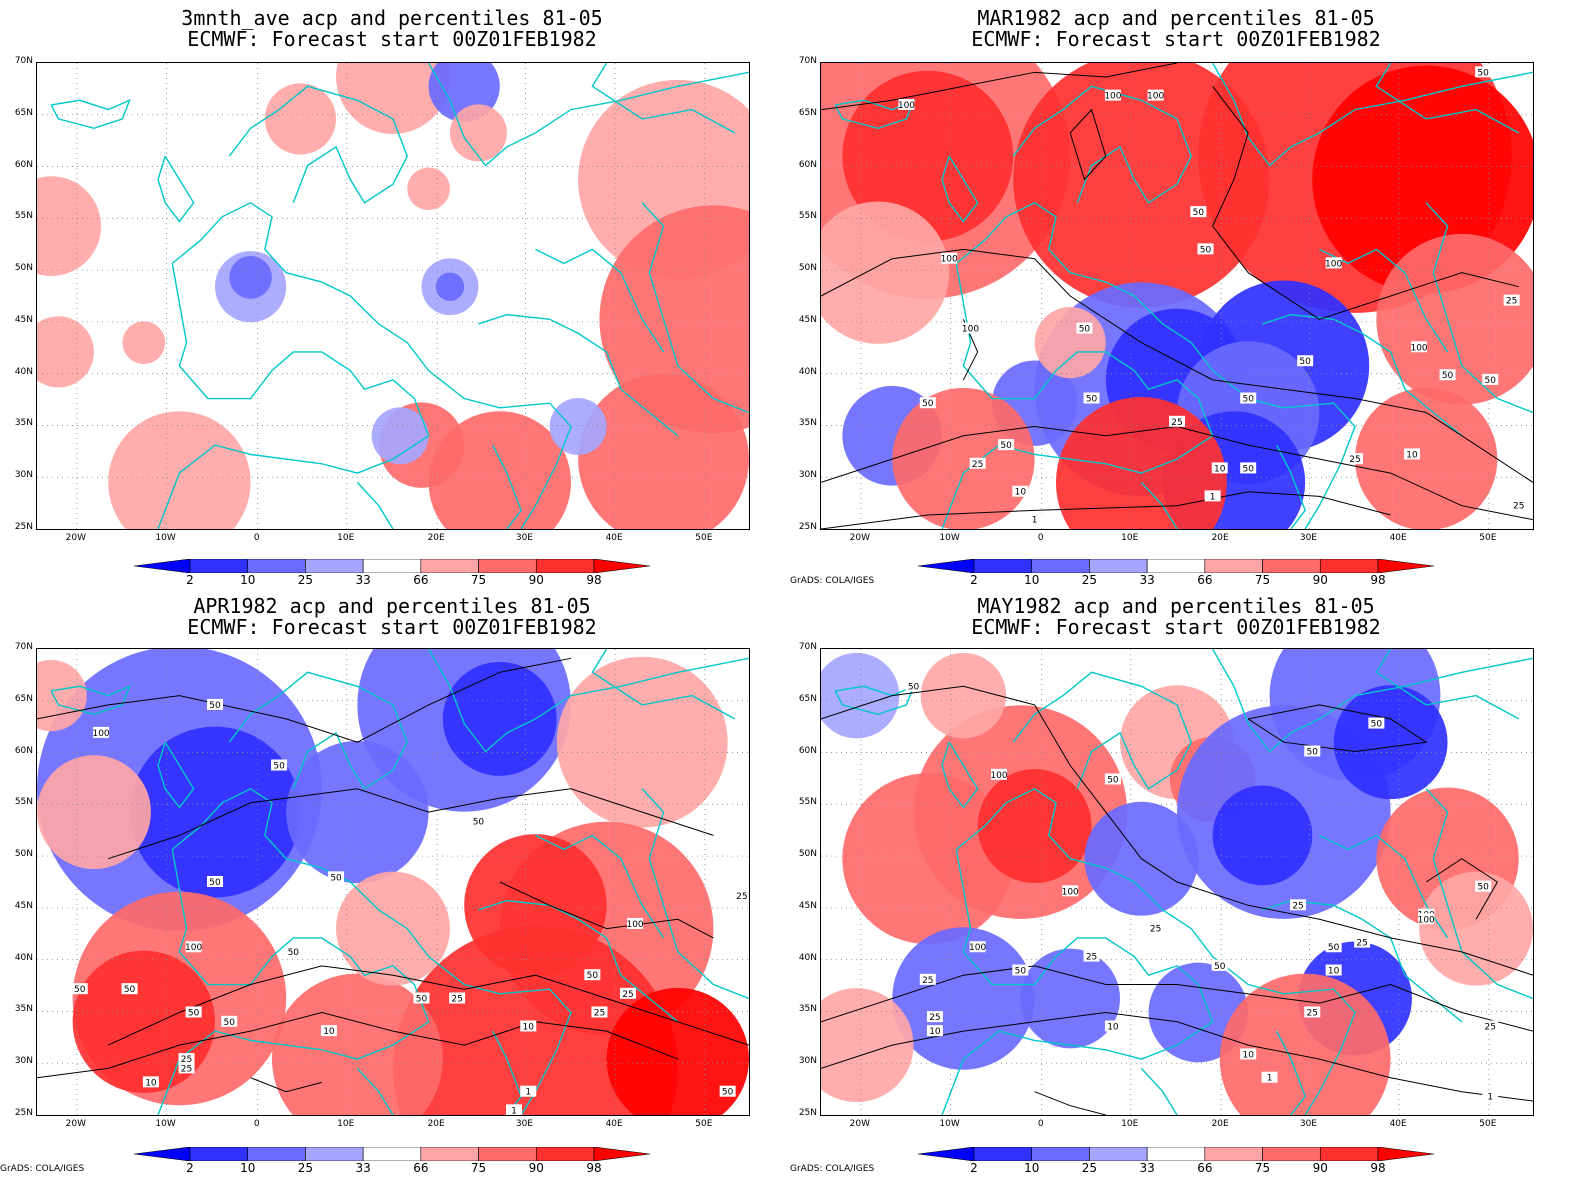  What do you see at coordinates (1398, 538) in the screenshot?
I see `x-tick-label: 40E` at bounding box center [1398, 538].